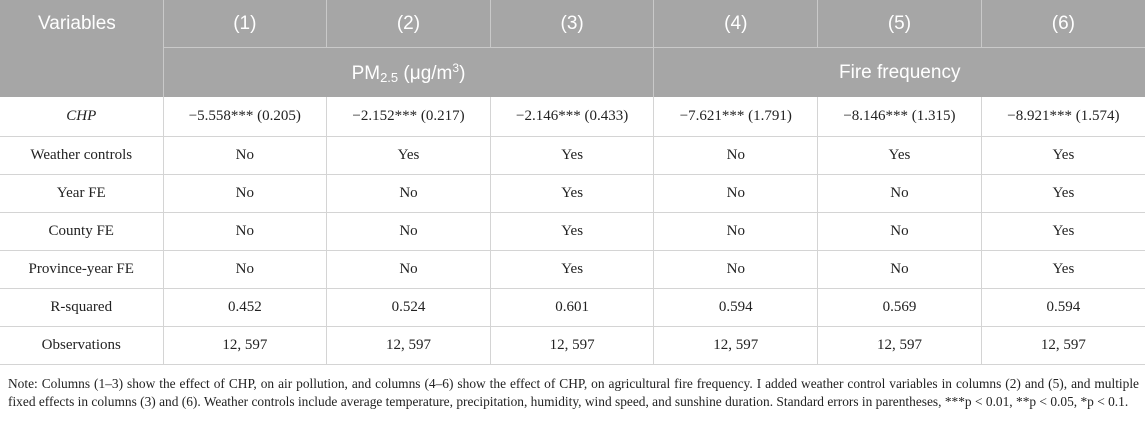 The height and width of the screenshot is (431, 1145). Describe the element at coordinates (899, 72) in the screenshot. I see `header-group-fire-frequency: Fire frequency` at that location.